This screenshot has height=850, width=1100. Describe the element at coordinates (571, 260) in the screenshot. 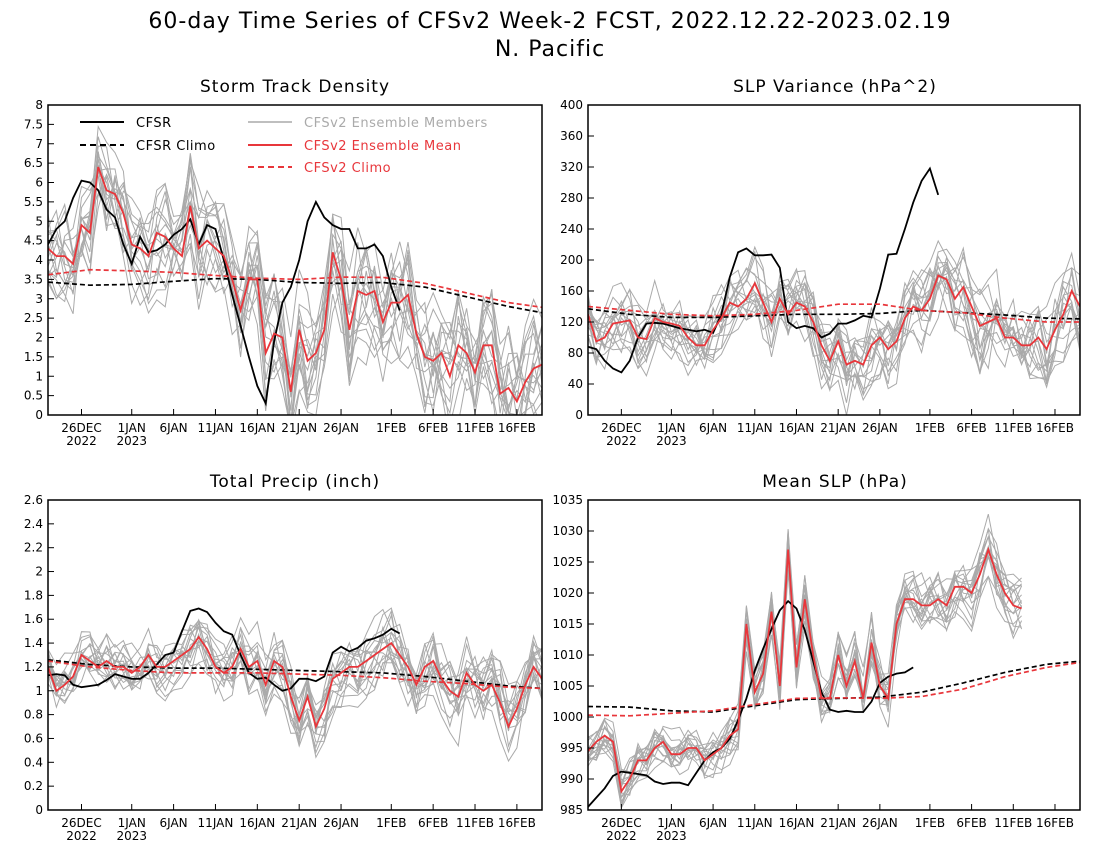

I see `y-tick-label: 200` at that location.